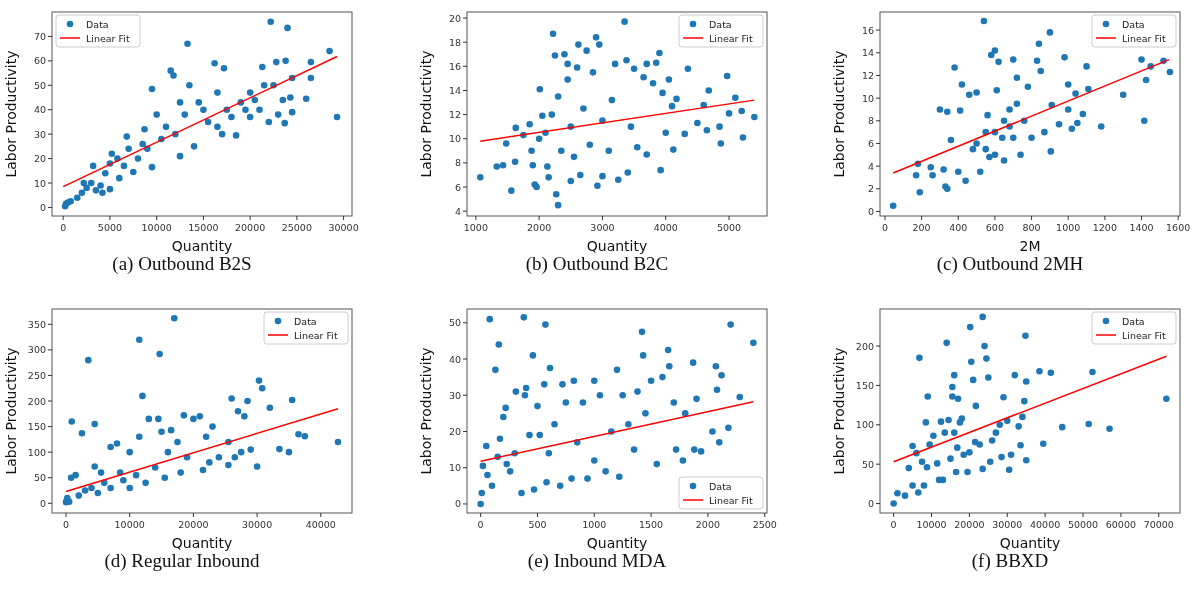  Describe the element at coordinates (602, 227) in the screenshot. I see `x-tick-label: 3000` at that location.